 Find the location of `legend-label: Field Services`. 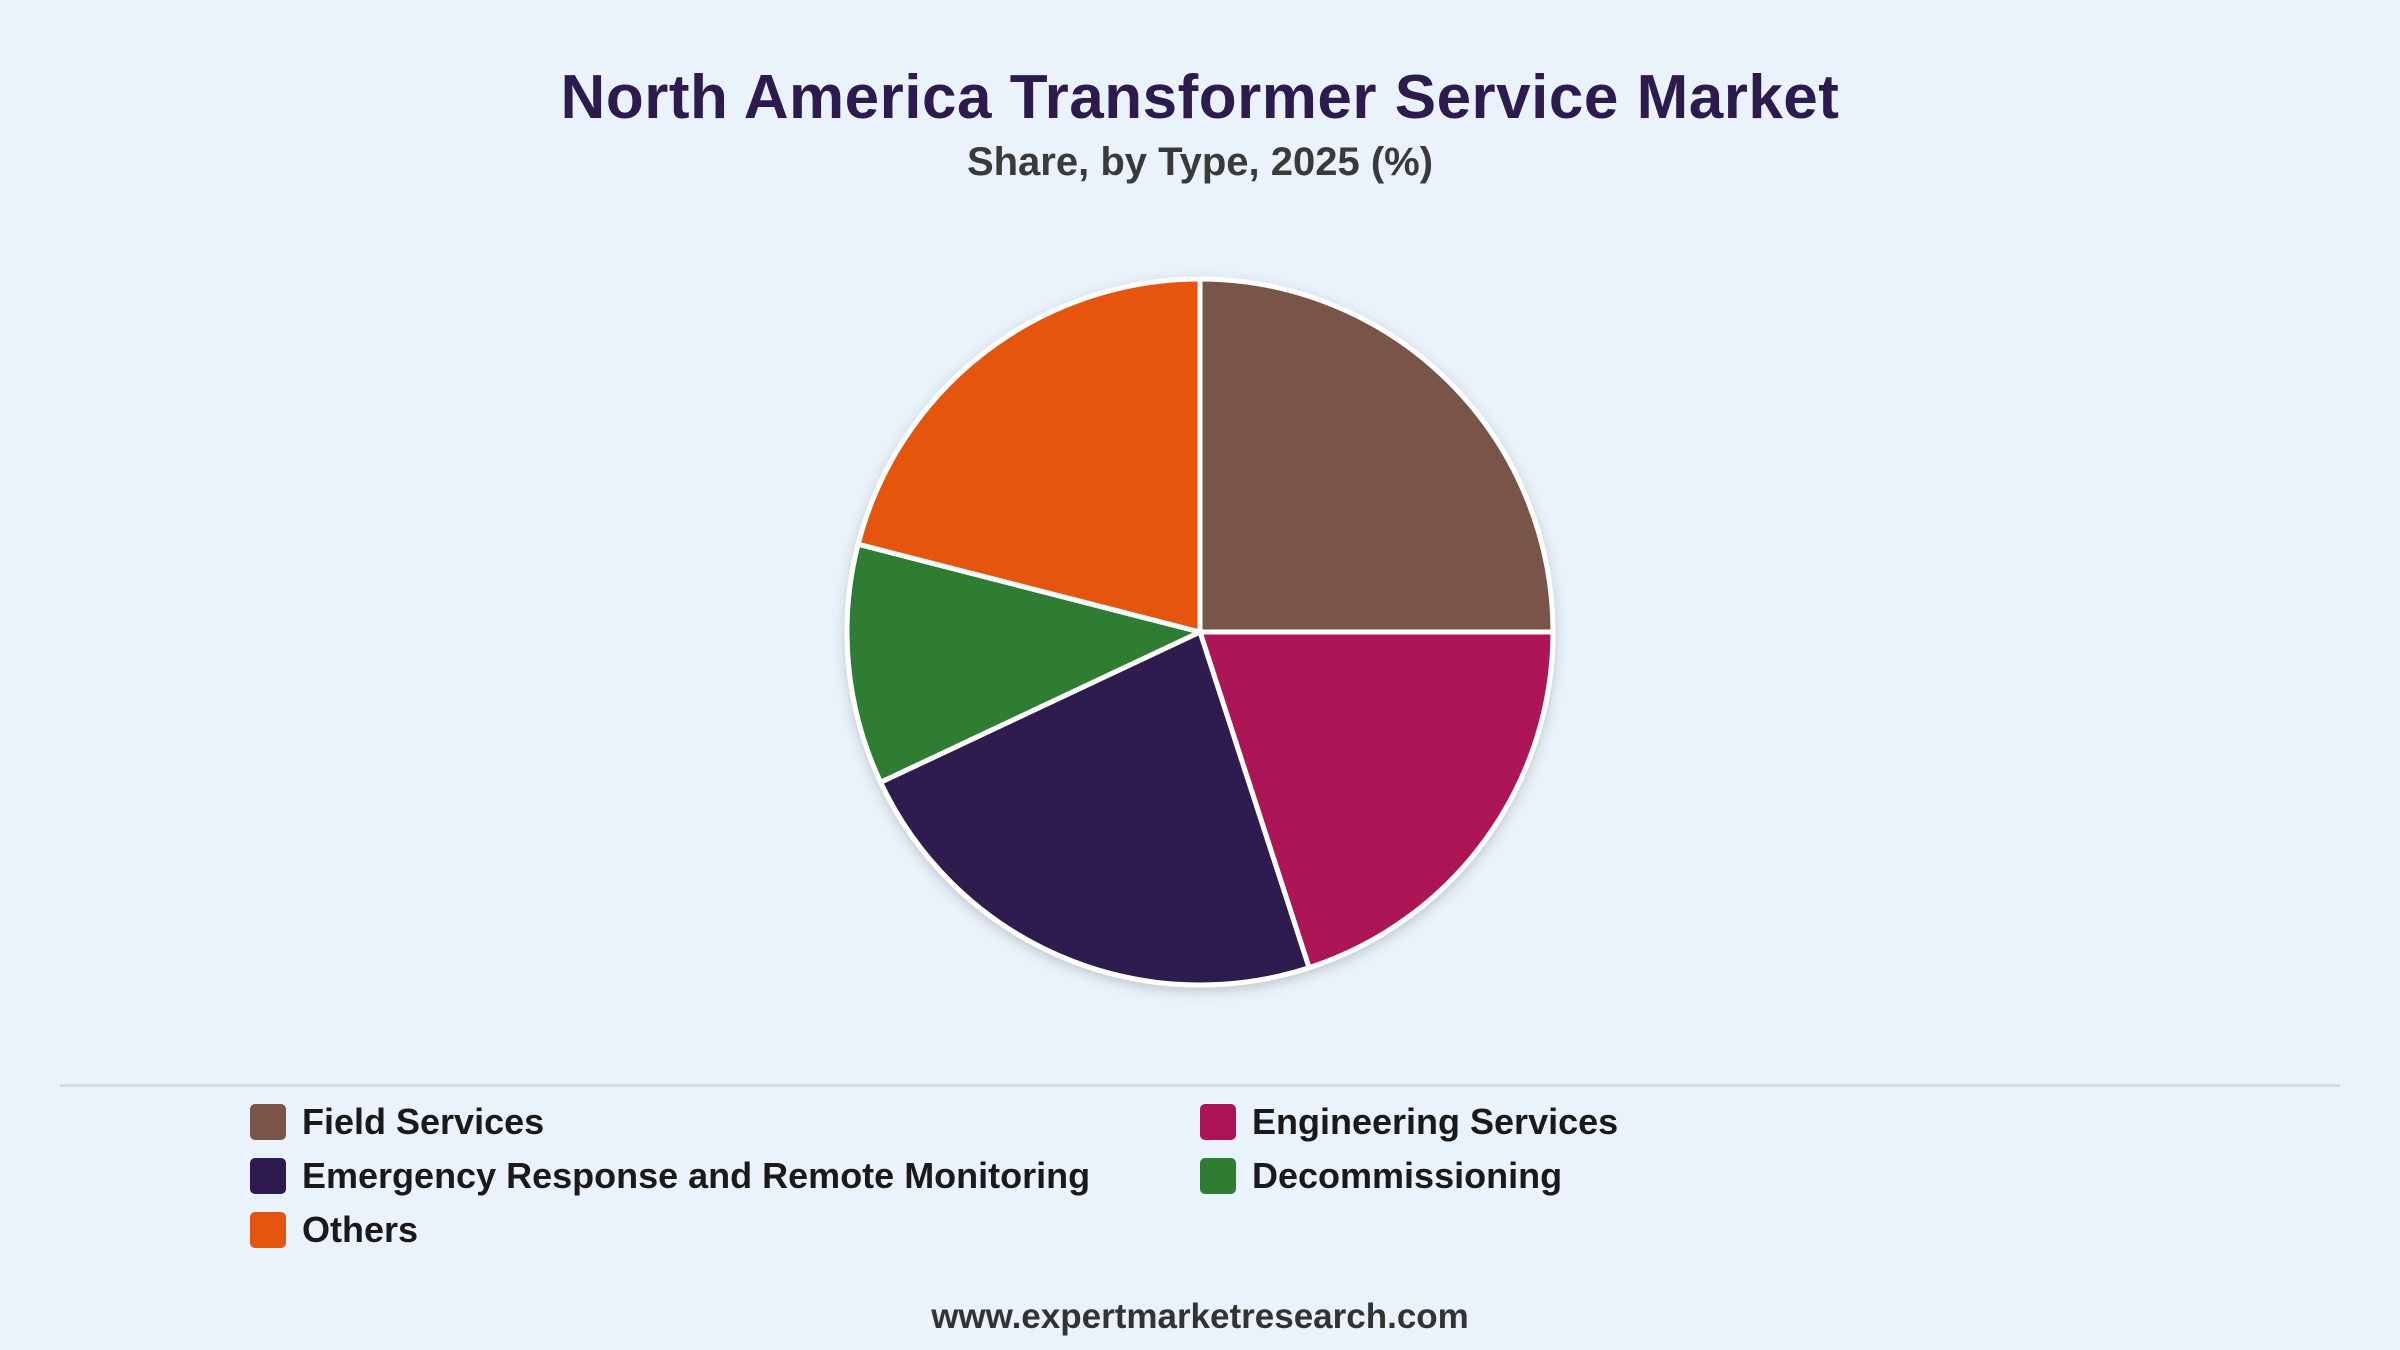

legend-label: Field Services is located at coordinates (423, 1121).